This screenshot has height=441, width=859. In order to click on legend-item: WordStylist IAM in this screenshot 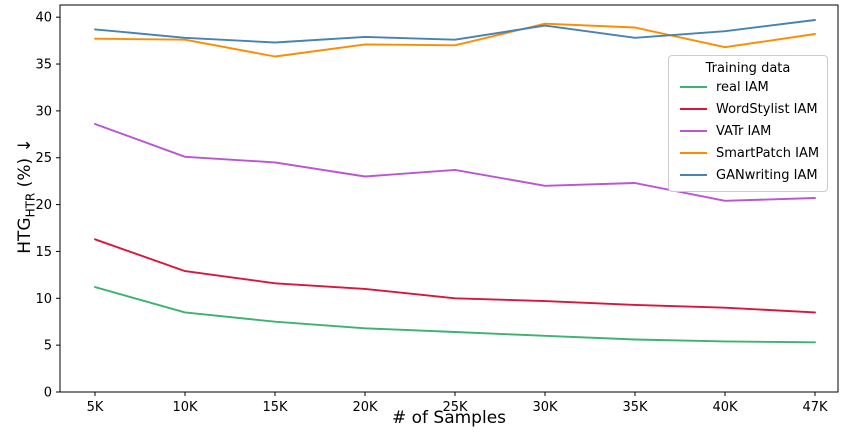, I will do `click(748, 109)`.